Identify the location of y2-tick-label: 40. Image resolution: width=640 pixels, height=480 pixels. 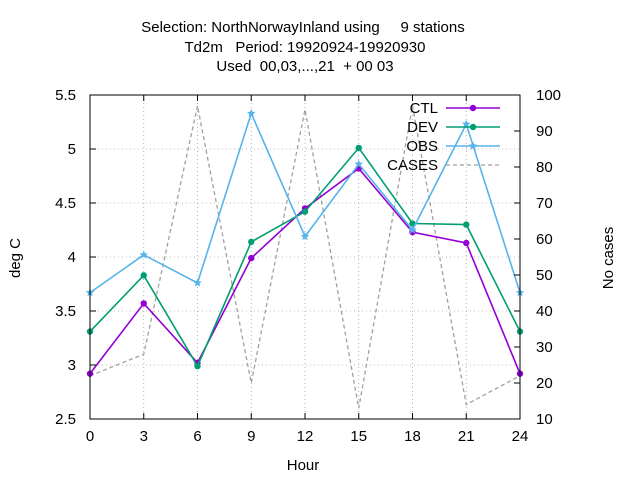
(544, 311).